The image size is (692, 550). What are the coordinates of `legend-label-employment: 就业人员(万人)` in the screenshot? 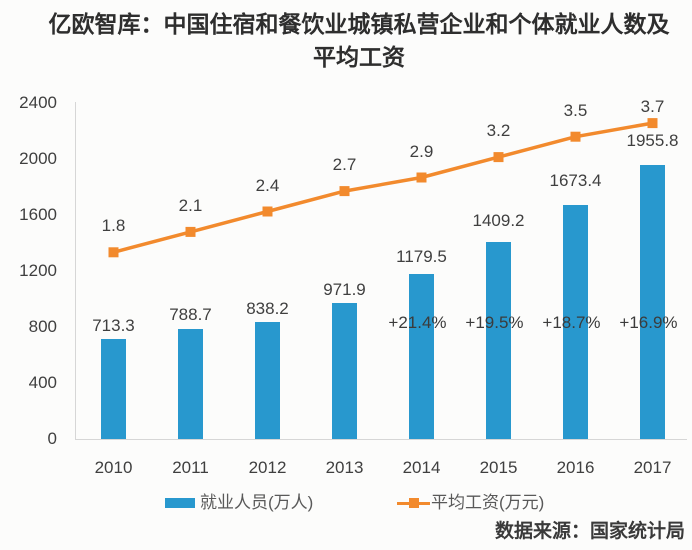 It's located at (257, 502).